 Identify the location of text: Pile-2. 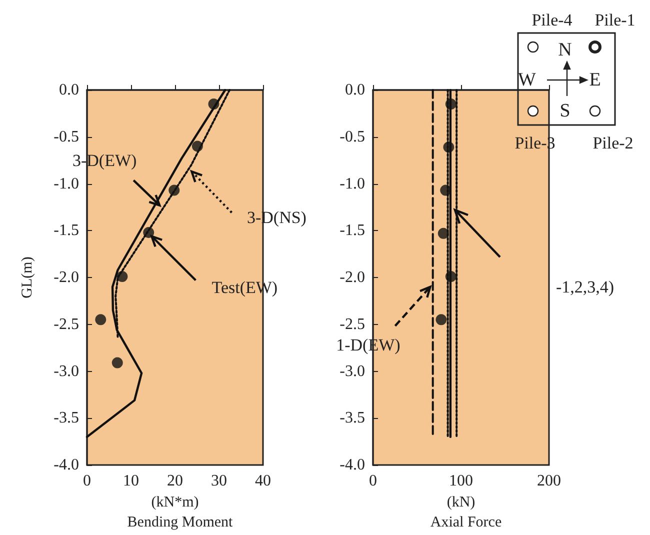
(613, 143).